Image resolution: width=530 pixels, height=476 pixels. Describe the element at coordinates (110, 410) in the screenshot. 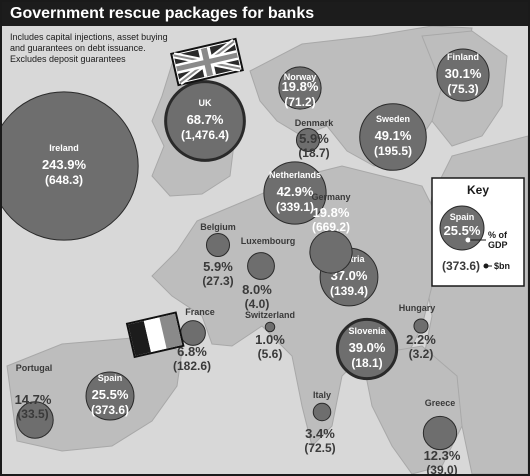

I see `bn-label-spain: (373.6)` at that location.